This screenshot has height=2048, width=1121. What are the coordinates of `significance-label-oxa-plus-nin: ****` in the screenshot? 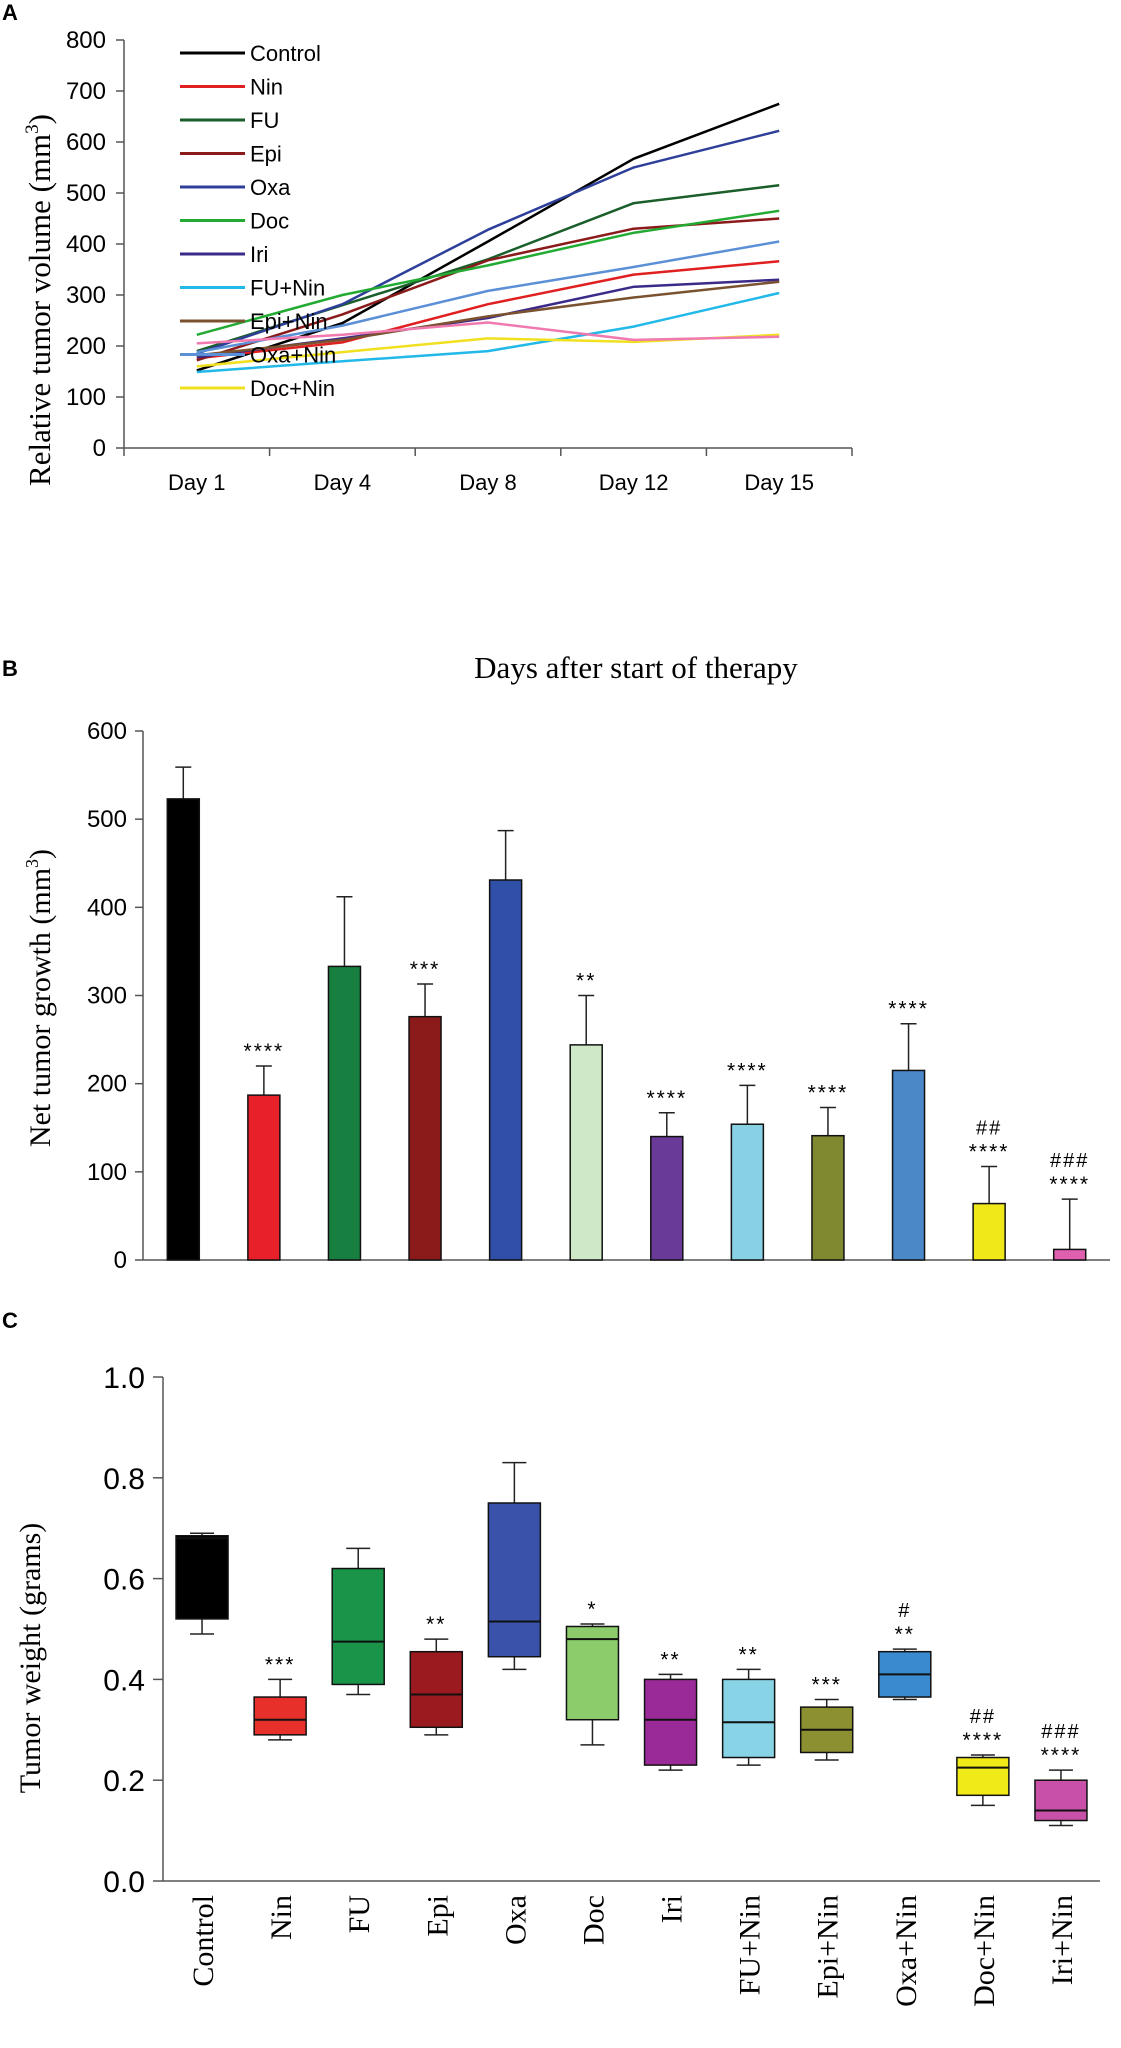 It's located at (908, 1009).